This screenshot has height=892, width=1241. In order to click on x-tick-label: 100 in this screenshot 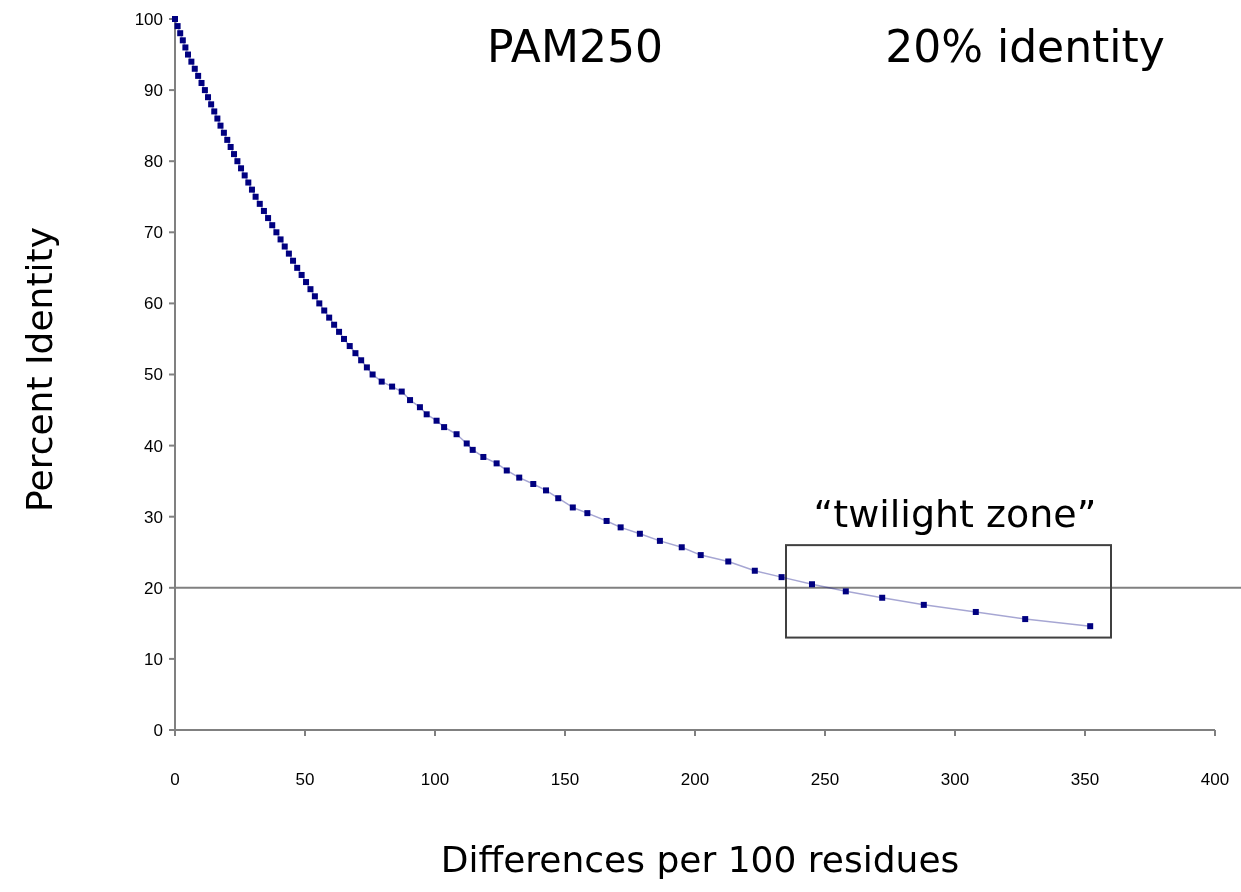, I will do `click(435, 779)`.